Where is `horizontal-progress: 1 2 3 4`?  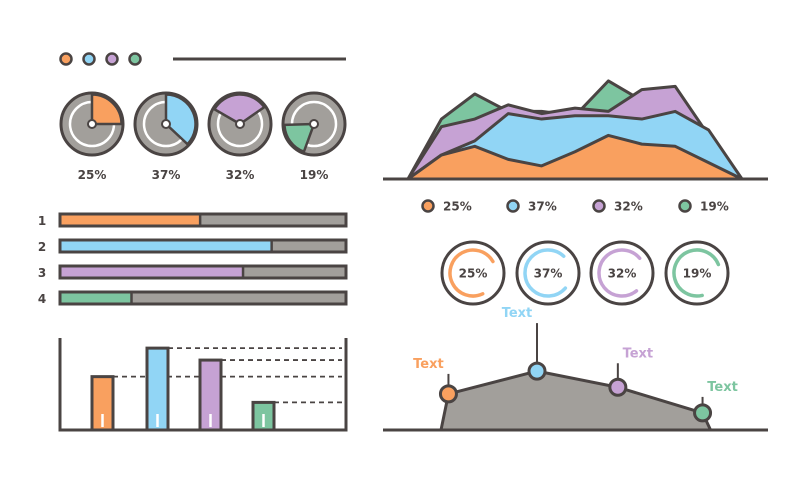 horizontal-progress: 1 2 3 4 is located at coordinates (193, 259).